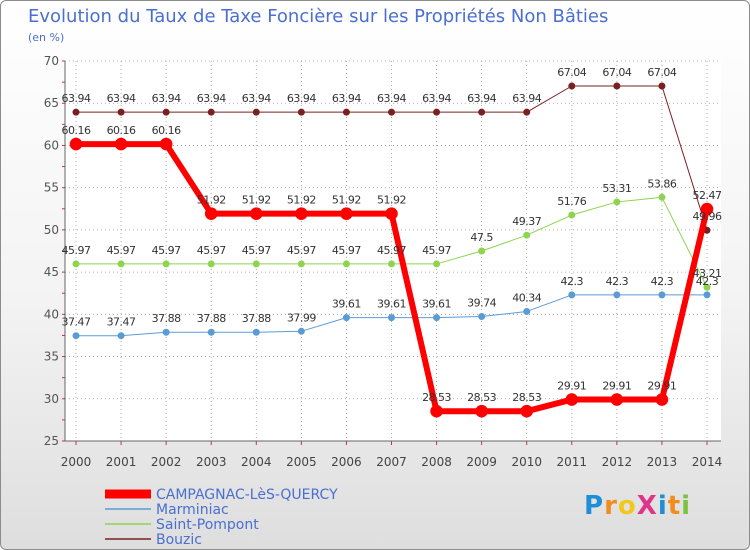 Image resolution: width=750 pixels, height=550 pixels. I want to click on chart-subtitle: (en %), so click(46, 37).